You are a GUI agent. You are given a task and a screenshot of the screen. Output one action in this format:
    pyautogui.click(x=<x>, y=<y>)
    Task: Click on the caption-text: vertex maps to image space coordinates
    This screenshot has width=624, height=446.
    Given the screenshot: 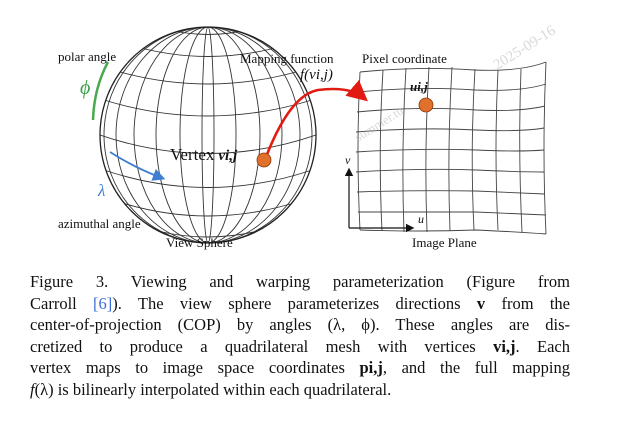 What is the action you would take?
    pyautogui.click(x=195, y=367)
    